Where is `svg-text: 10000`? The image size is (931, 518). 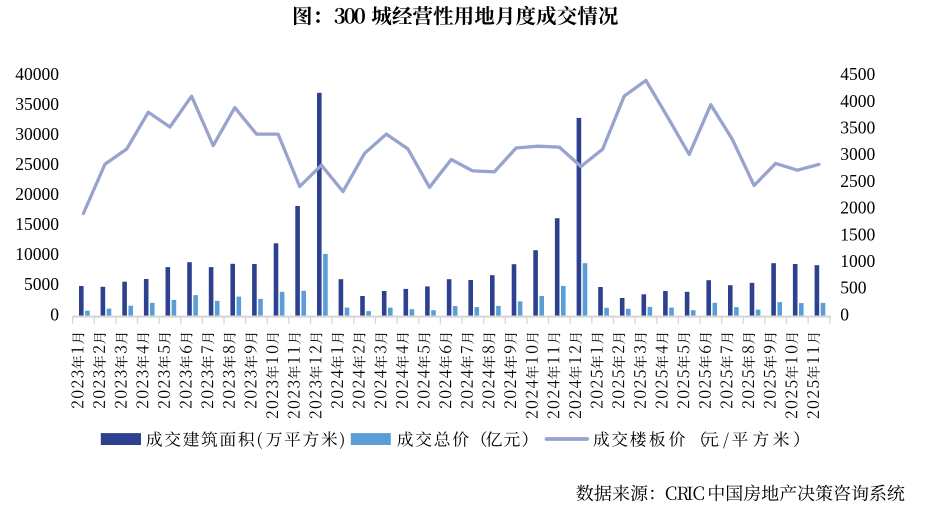
svg-text: 10000 is located at coordinates (37, 254).